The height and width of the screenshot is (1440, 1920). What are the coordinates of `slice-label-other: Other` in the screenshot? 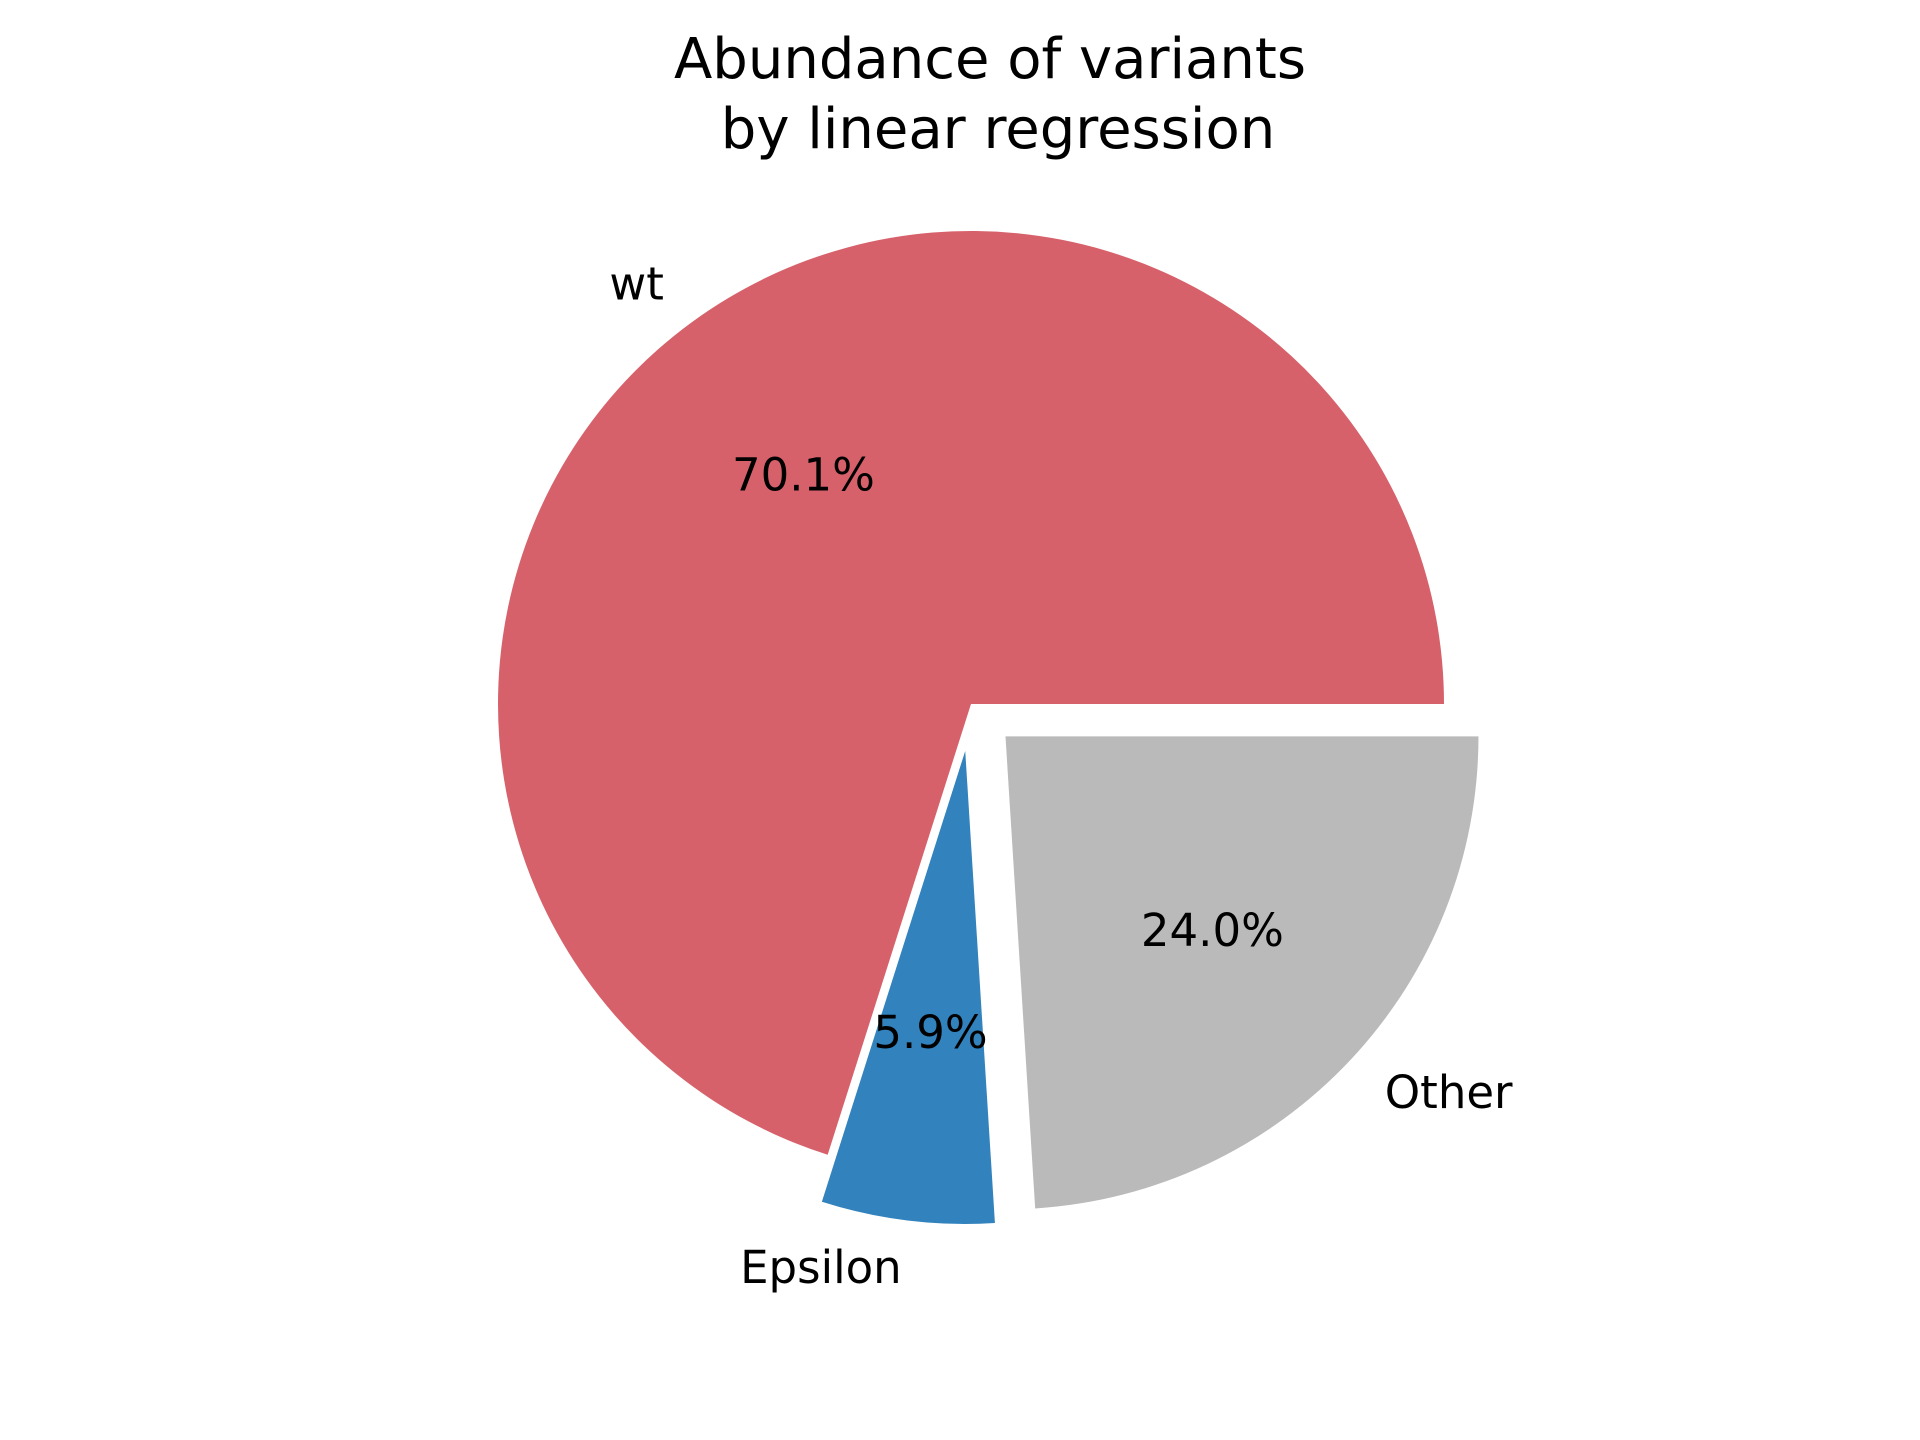 It's located at (1449, 1092).